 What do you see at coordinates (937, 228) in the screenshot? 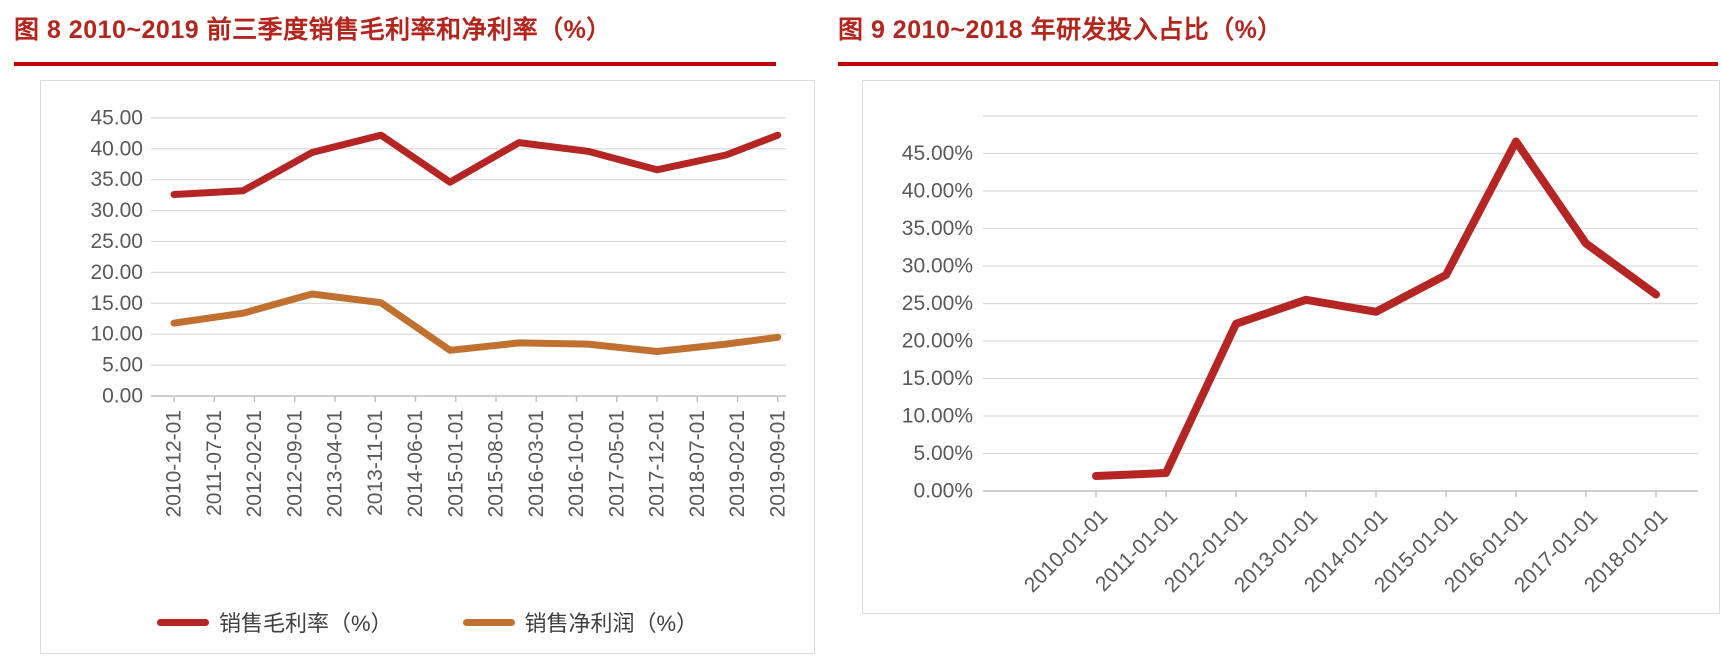
I see `y-tick-label: 35.00%` at bounding box center [937, 228].